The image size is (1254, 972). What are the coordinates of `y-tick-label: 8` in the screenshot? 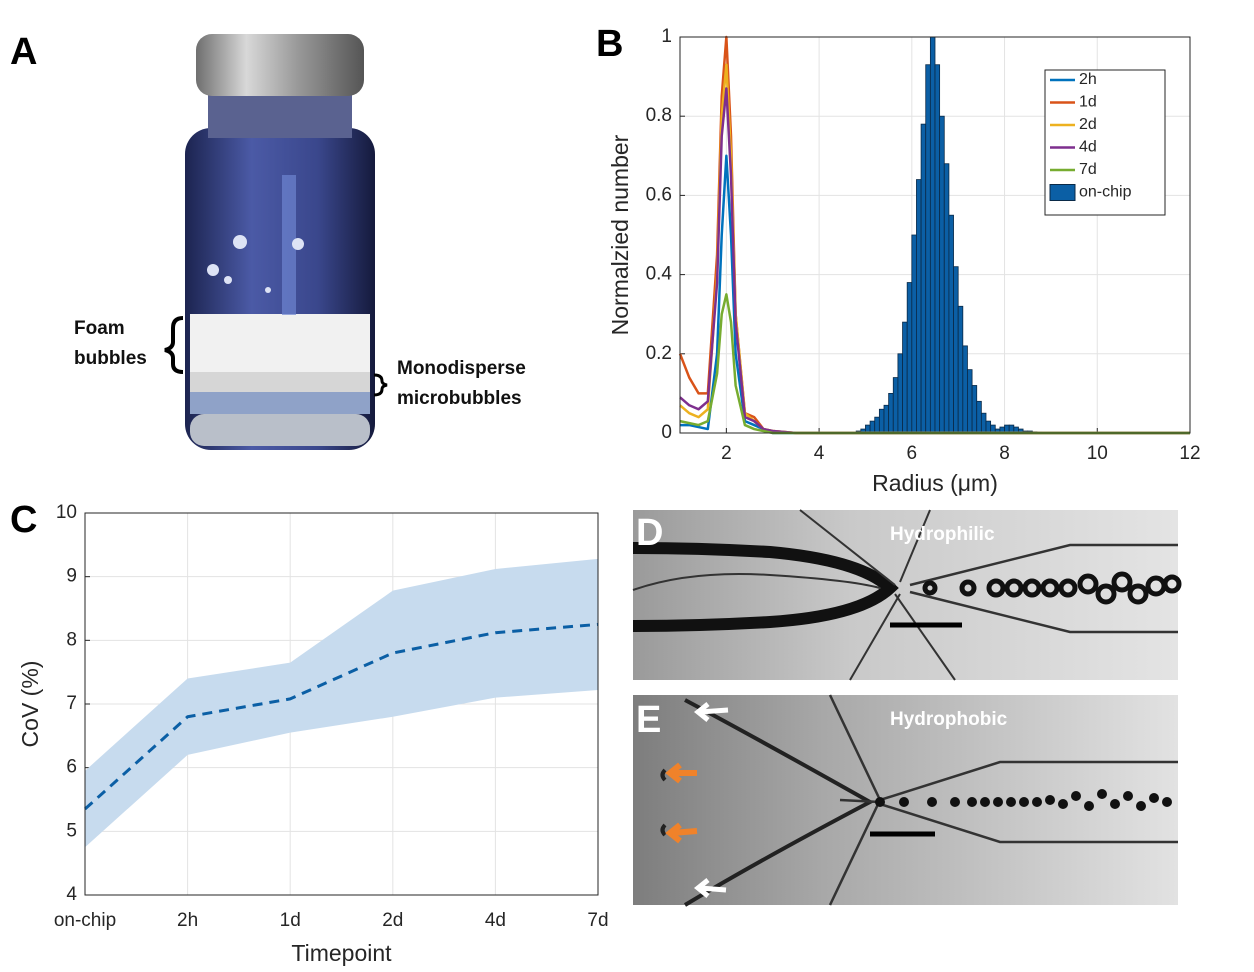 It's located at (71, 639).